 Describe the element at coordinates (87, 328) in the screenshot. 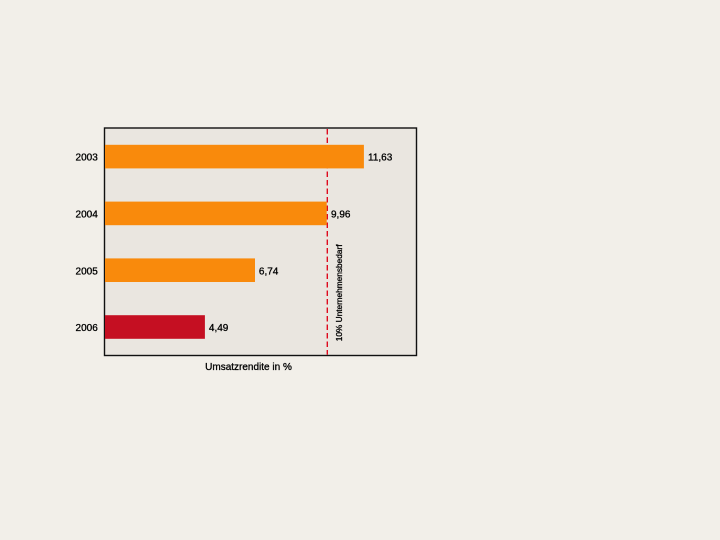

I see `svg-text: 2006` at that location.